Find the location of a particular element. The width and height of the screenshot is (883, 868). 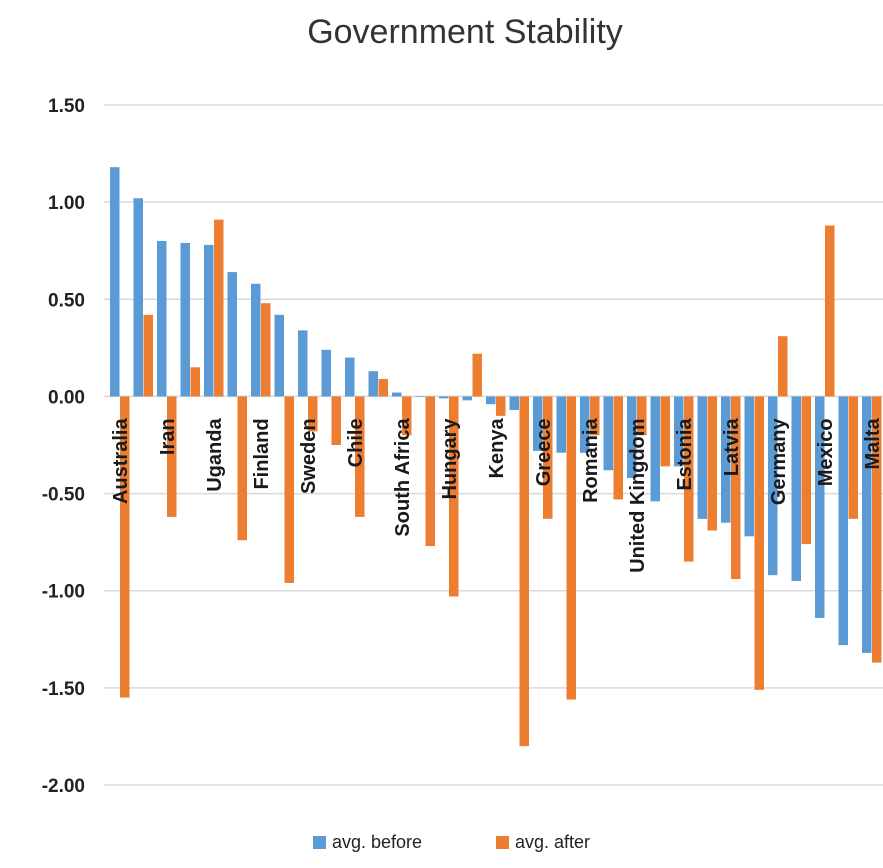

category-label: Chile is located at coordinates (356, 442).